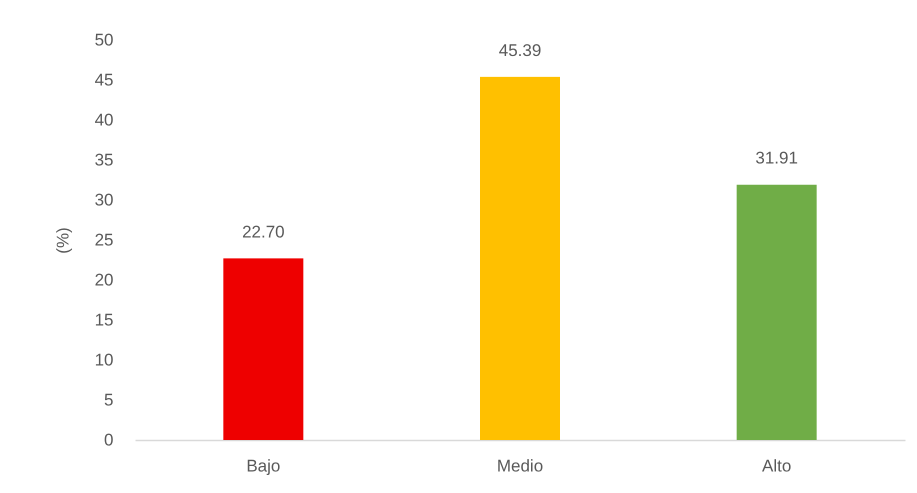 This screenshot has width=917, height=493. Describe the element at coordinates (520, 50) in the screenshot. I see `data-label: 45.39` at that location.